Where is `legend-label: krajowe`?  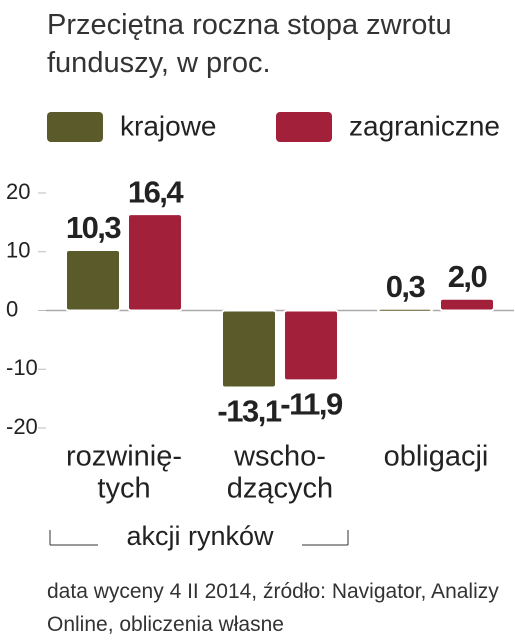
legend-label: krajowe is located at coordinates (168, 125).